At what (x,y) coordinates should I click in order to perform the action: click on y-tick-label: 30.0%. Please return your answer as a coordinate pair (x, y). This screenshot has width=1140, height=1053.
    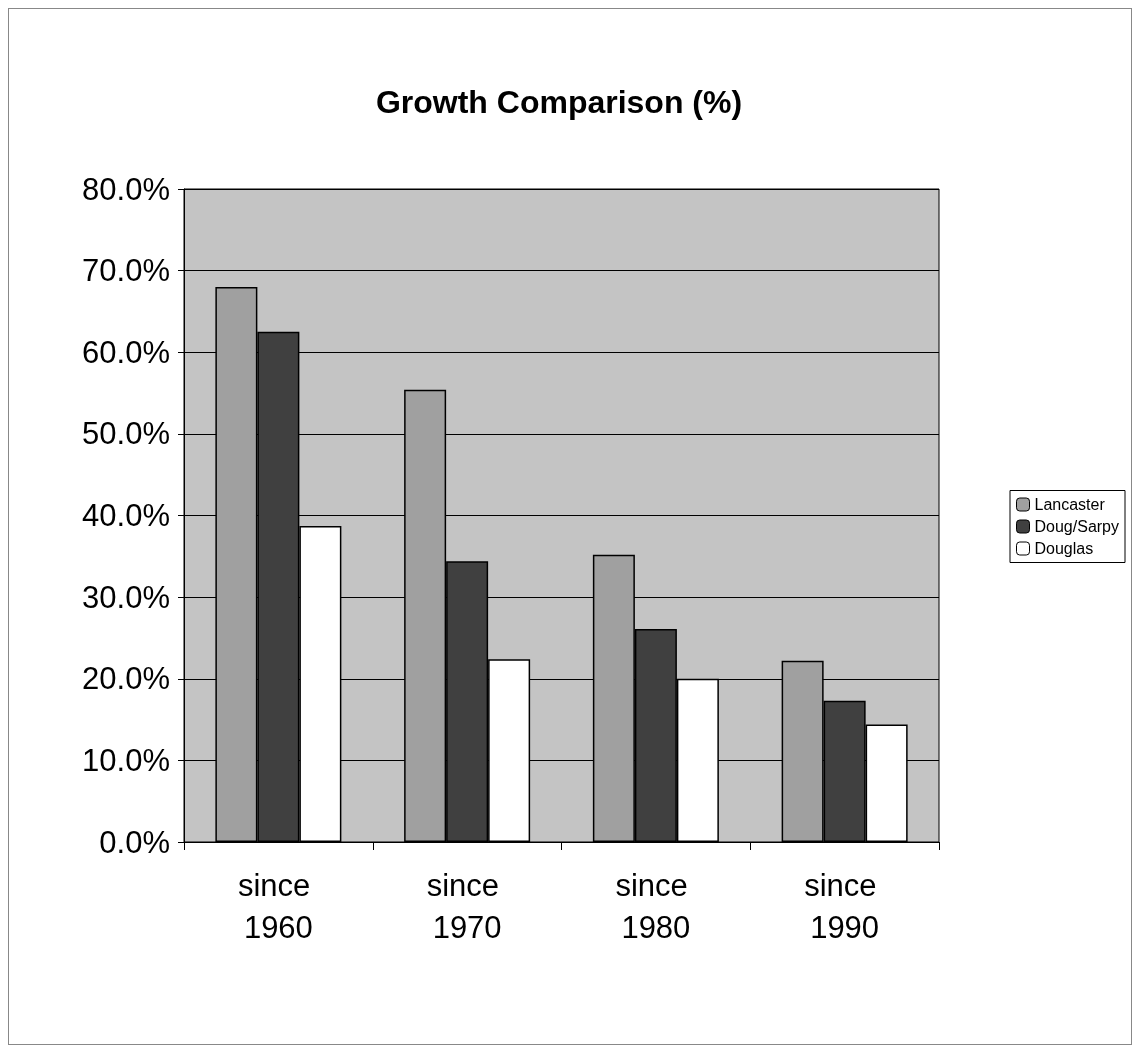
    Looking at the image, I should click on (126, 597).